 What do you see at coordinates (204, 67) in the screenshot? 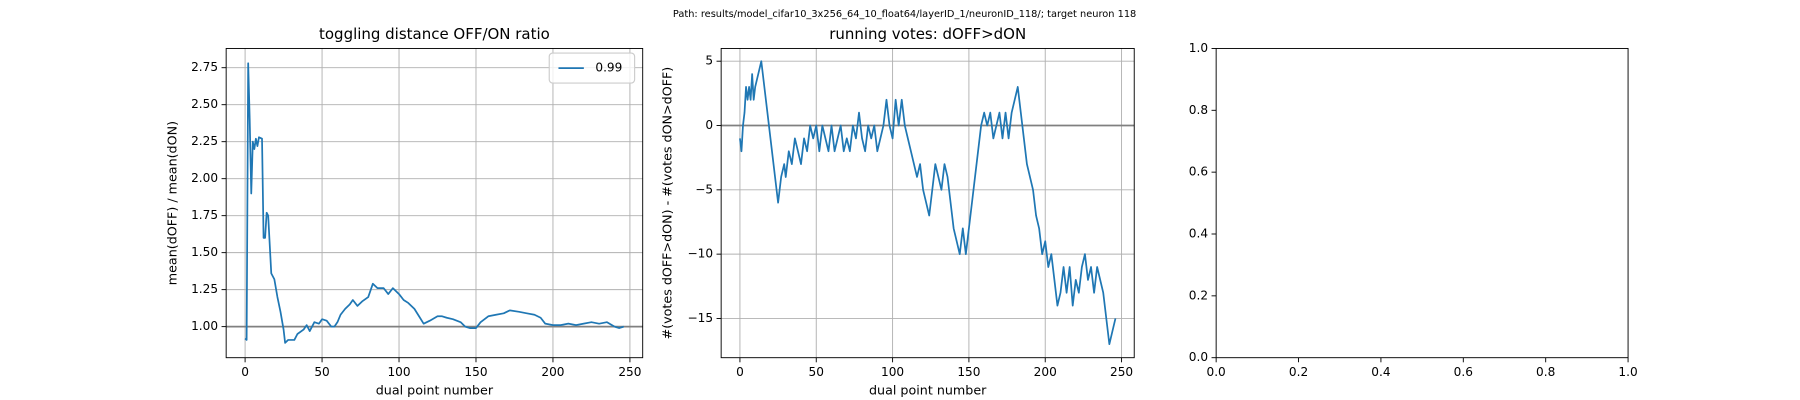
I see `y-tick-label: 2.75` at bounding box center [204, 67].